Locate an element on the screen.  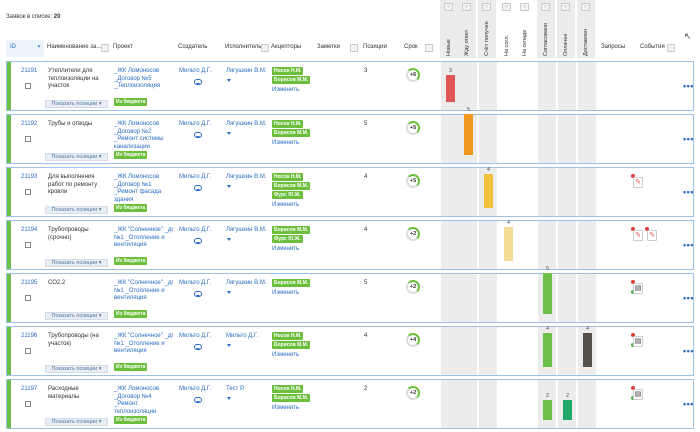
request-id-link: 21192 is located at coordinates (29, 124).